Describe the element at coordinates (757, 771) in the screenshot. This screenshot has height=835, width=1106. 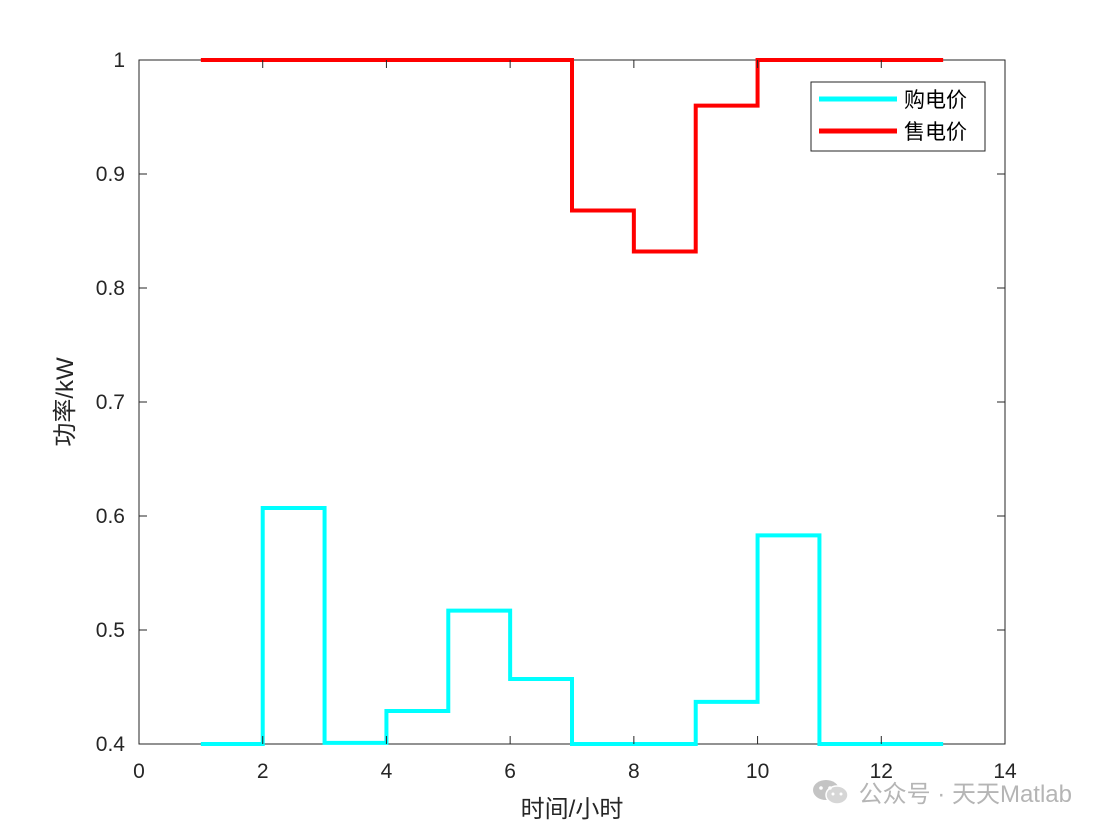
I see `x-tick-label: 10` at that location.